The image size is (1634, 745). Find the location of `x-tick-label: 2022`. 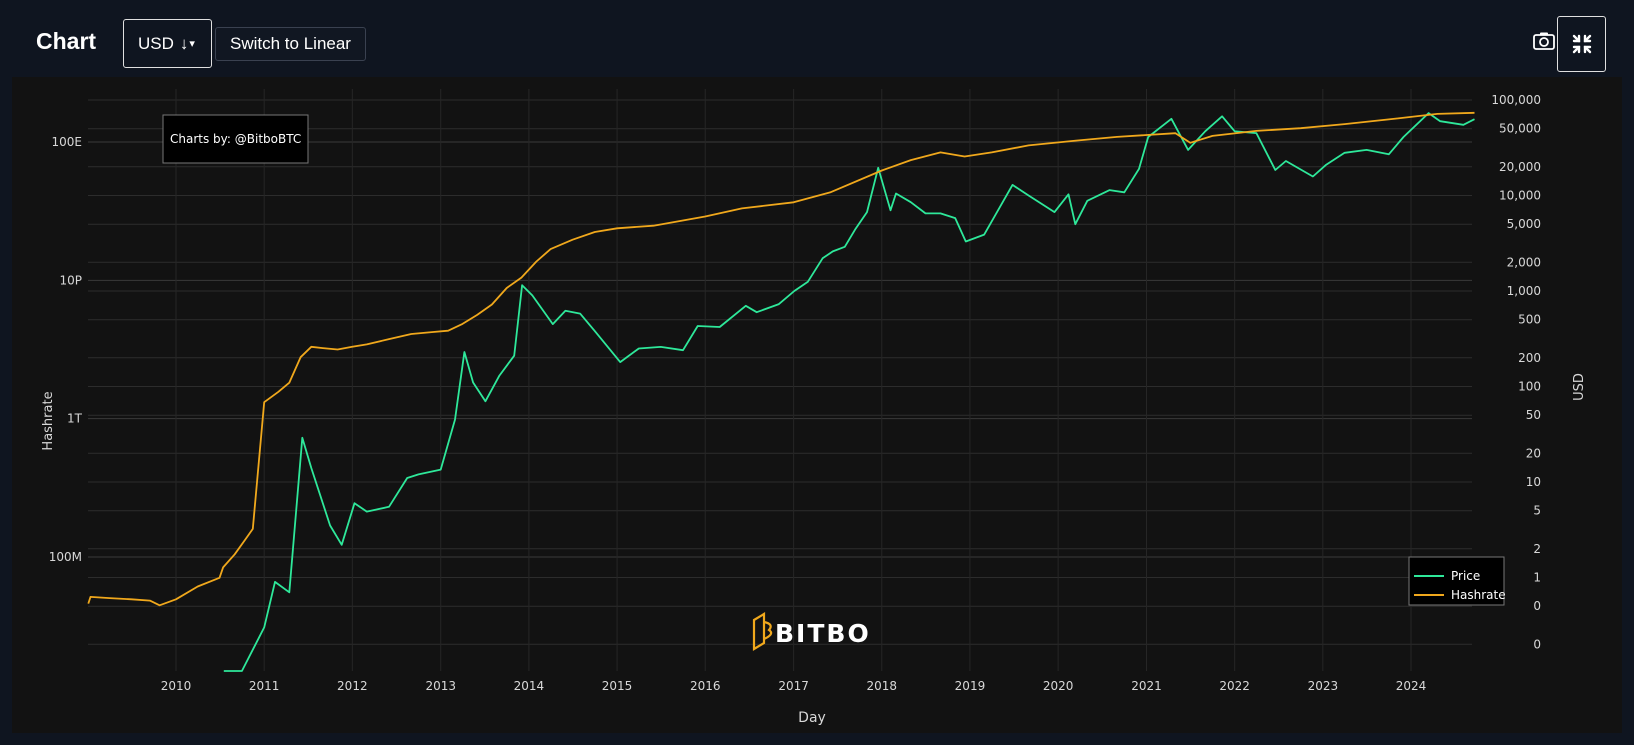

x-tick-label: 2022 is located at coordinates (1234, 686).